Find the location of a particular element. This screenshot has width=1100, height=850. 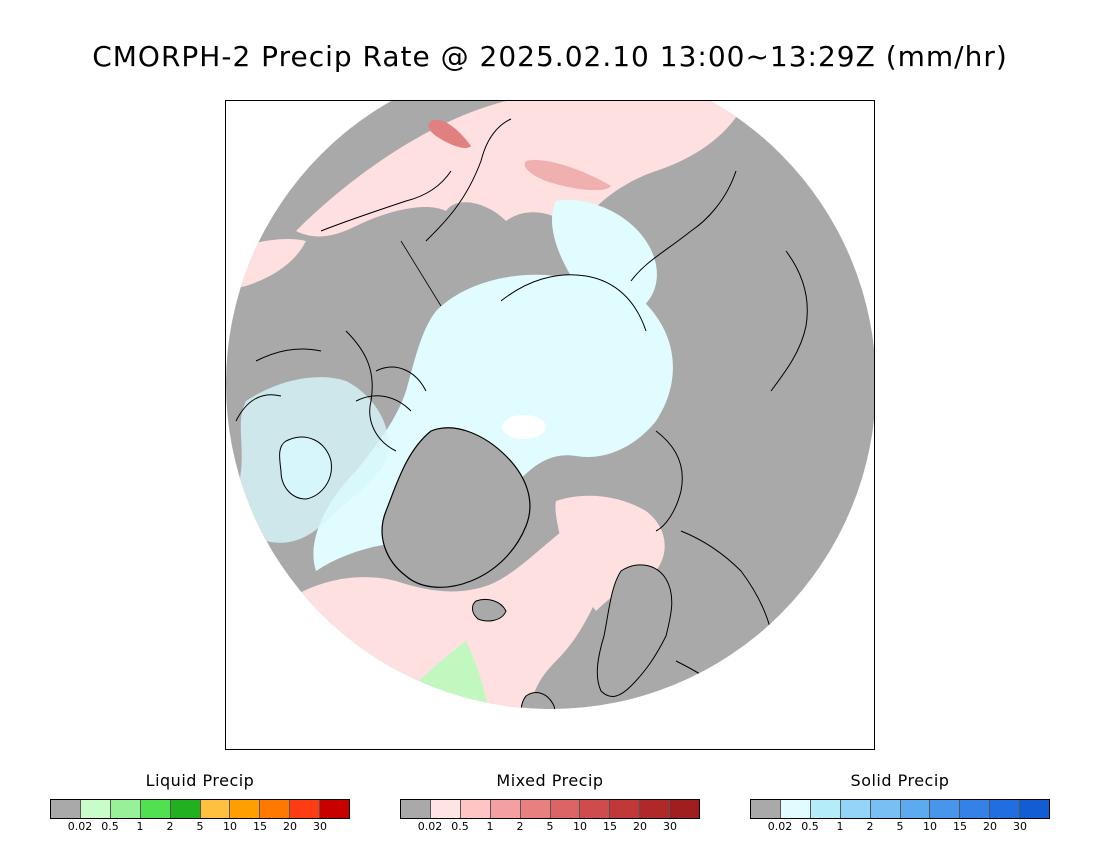

legend-mixed-title: Mixed Precip is located at coordinates (550, 780).